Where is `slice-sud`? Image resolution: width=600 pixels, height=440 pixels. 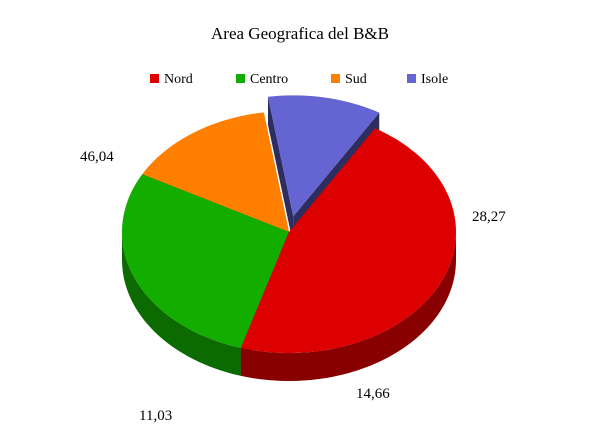 slice-sud is located at coordinates (215, 172).